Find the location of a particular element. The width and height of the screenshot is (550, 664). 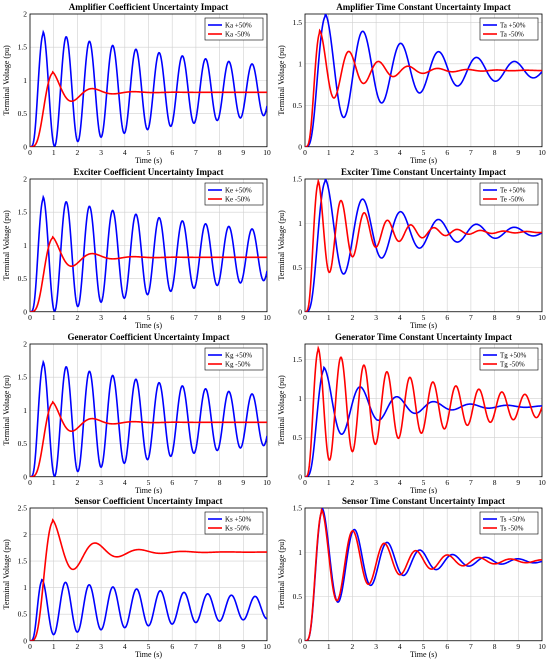

legend-label: Kg -50% is located at coordinates (238, 364).